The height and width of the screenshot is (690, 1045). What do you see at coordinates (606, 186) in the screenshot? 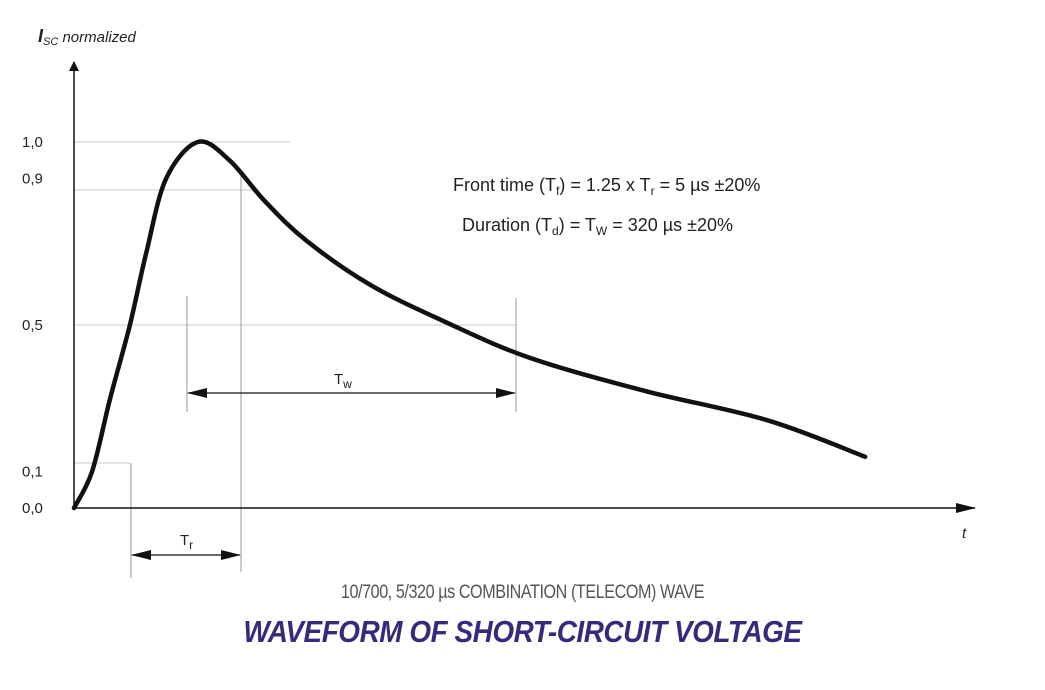
I see `front-time-formula: Front time (Tf) = 1.25 x Tr = 5 µs ±20%` at bounding box center [606, 186].